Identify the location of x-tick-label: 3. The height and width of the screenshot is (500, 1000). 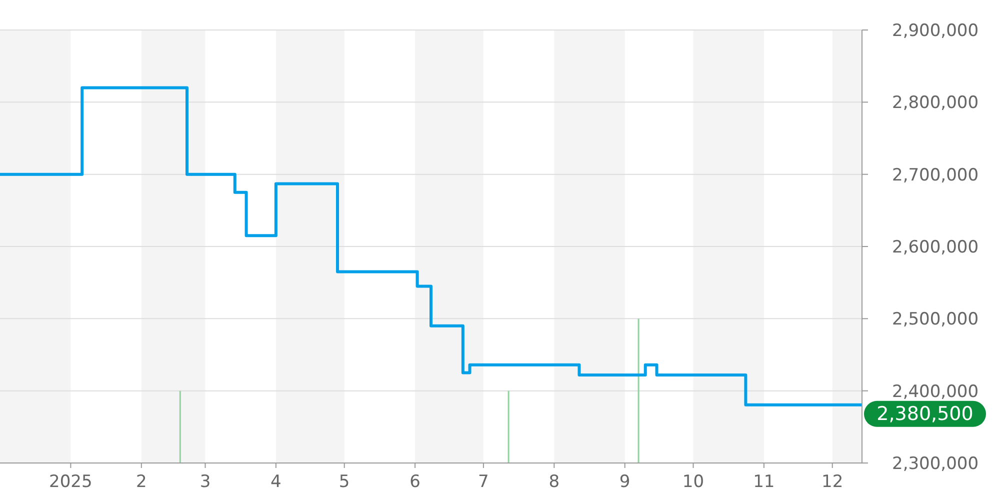
(205, 482).